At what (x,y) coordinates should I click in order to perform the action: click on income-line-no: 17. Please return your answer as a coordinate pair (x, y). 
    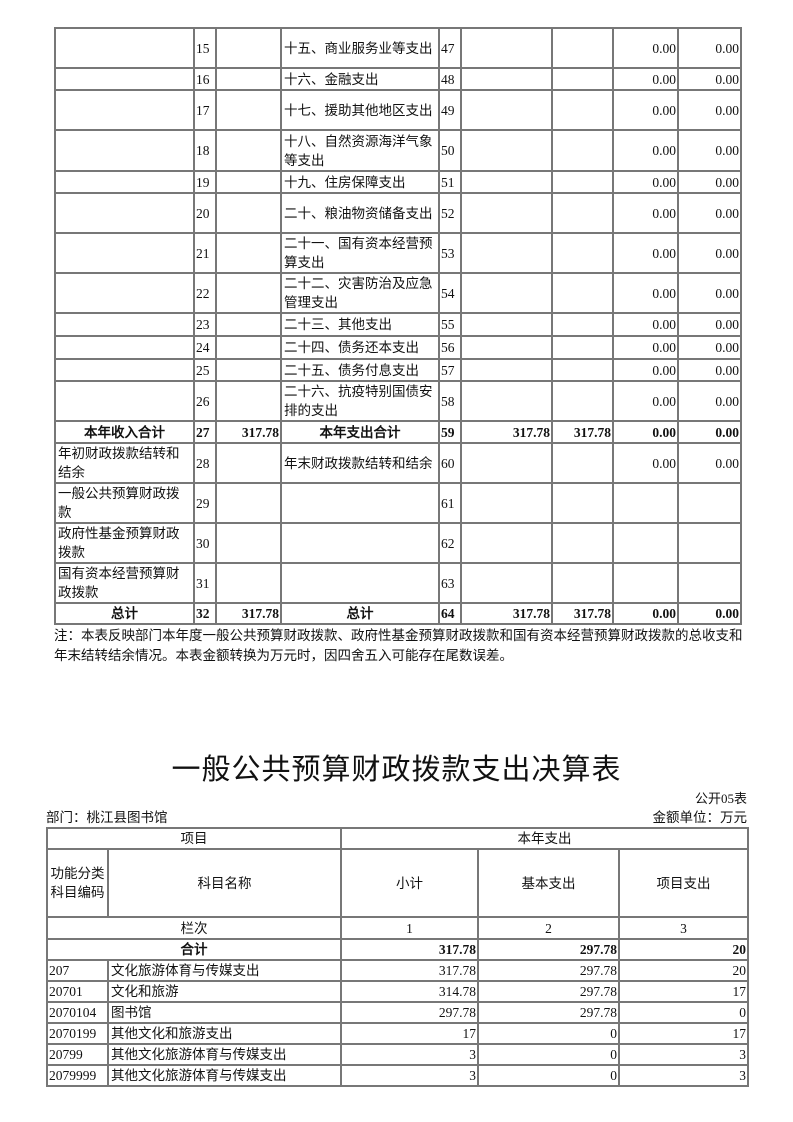
    Looking at the image, I should click on (205, 110).